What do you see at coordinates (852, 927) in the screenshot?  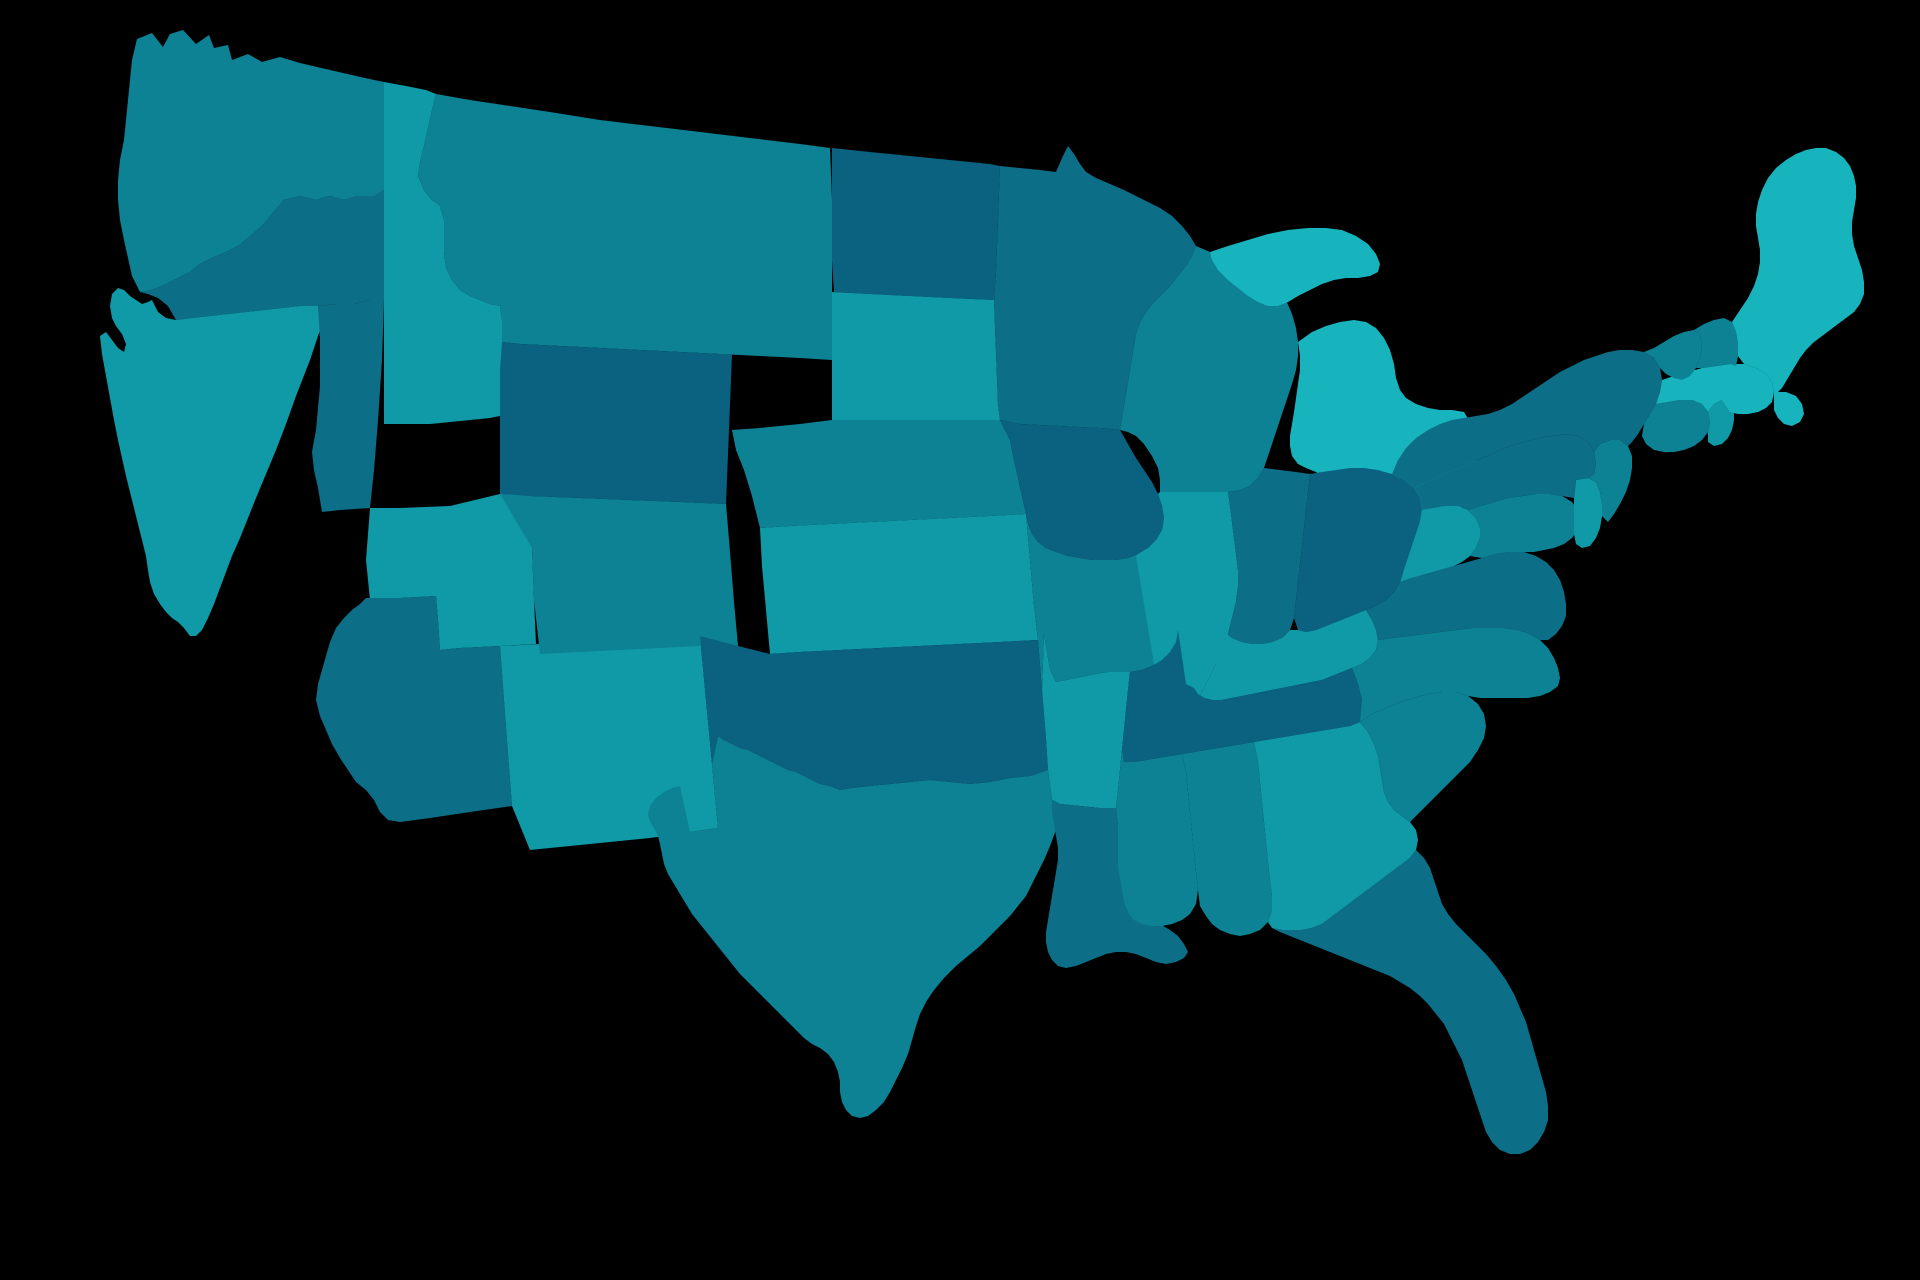 I see `state-TX` at bounding box center [852, 927].